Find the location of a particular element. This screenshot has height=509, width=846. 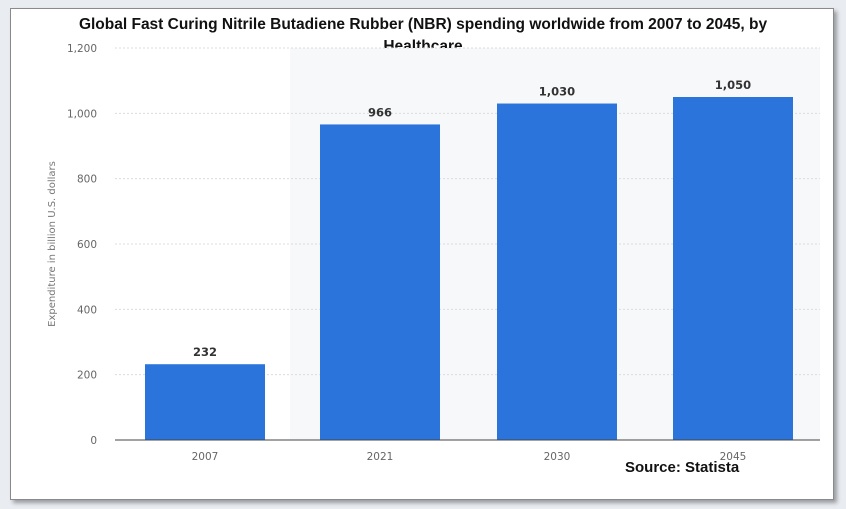

y-axis-ticks: 0 200 400 600 800 1,000 1,200 is located at coordinates (82, 245).